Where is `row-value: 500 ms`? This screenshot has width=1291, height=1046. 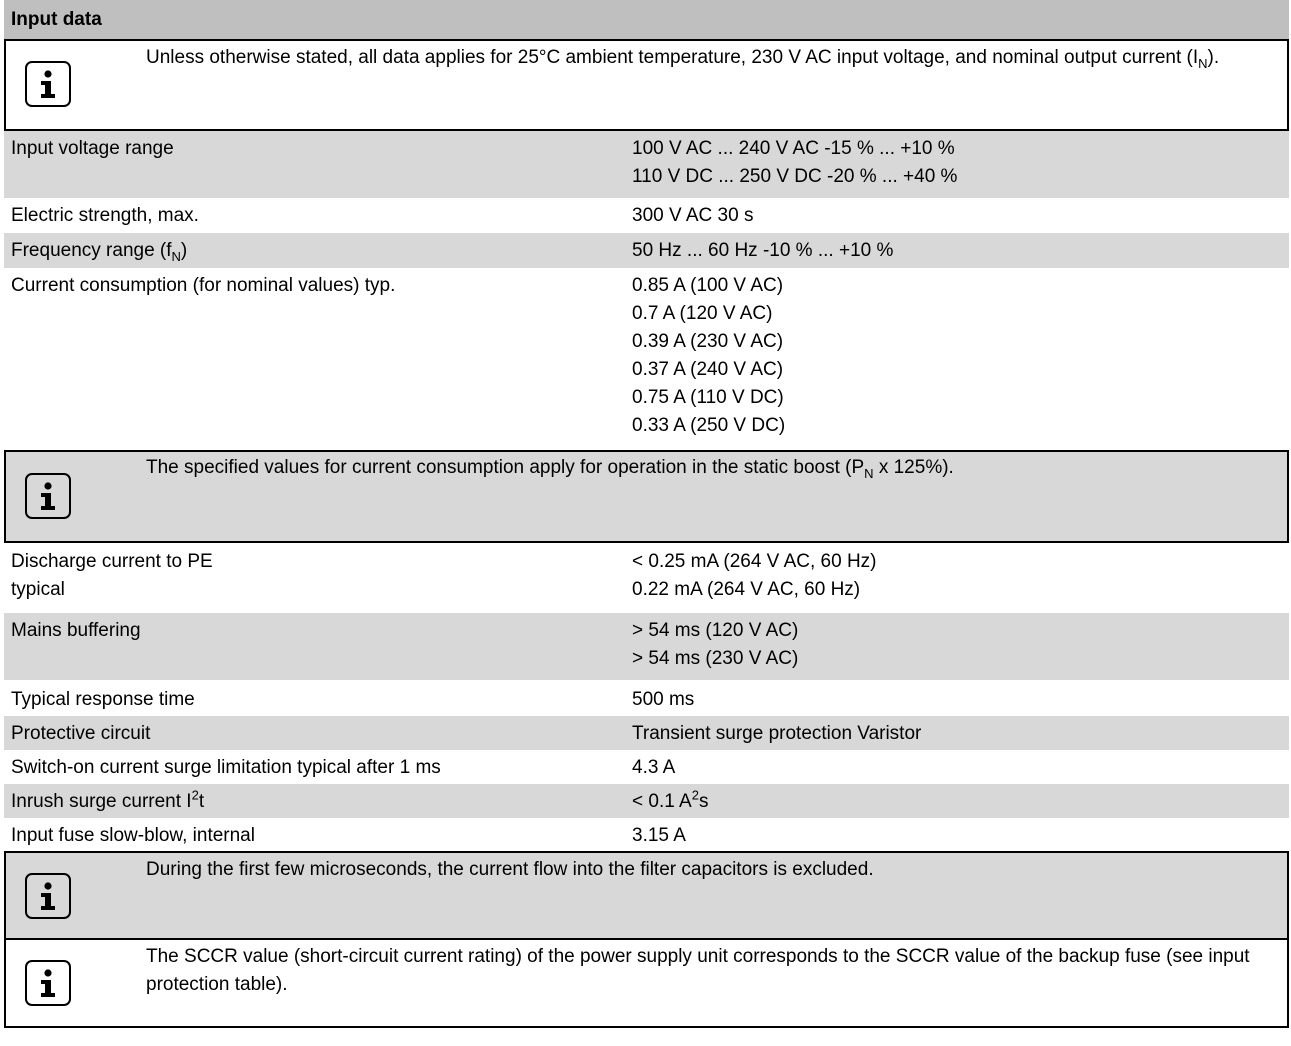 row-value: 500 ms is located at coordinates (663, 699).